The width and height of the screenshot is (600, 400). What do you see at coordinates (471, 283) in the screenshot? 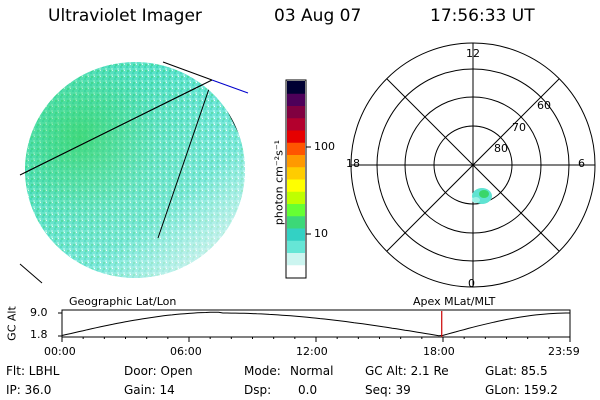
I see `polar-mlt-0: 0` at bounding box center [471, 283].